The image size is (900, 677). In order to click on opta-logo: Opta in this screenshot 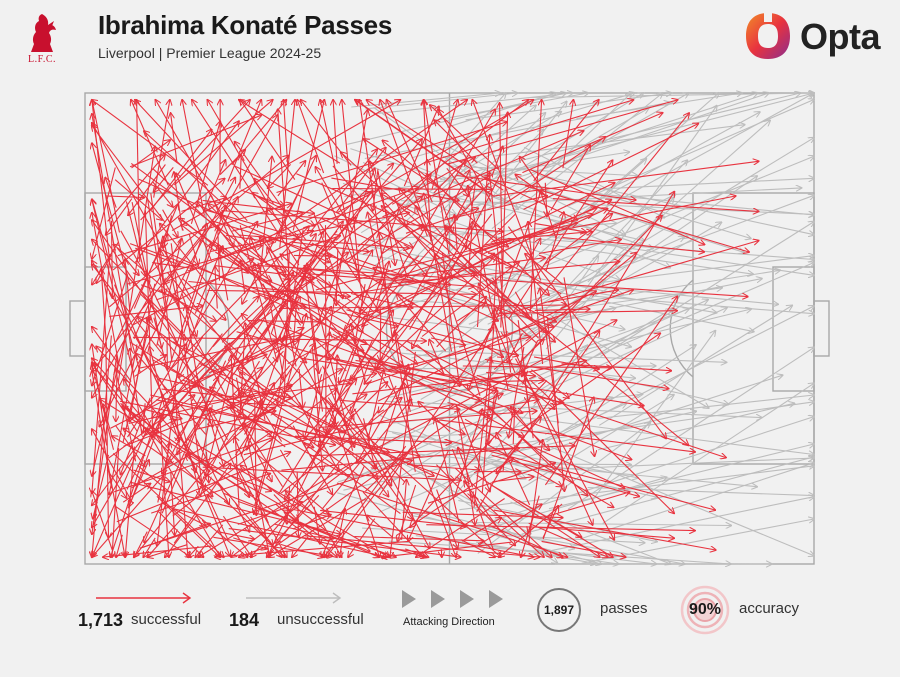, I will do `click(812, 36)`.